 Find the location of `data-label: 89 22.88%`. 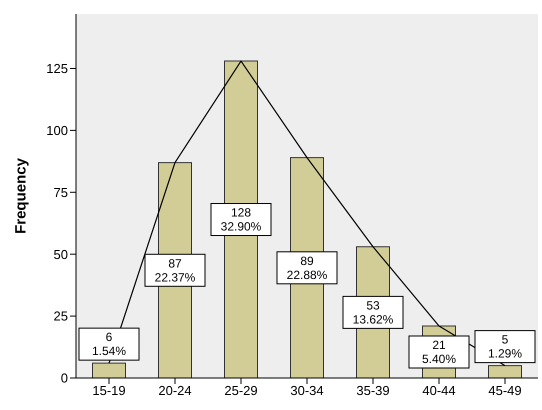

data-label: 89 22.88% is located at coordinates (307, 268).